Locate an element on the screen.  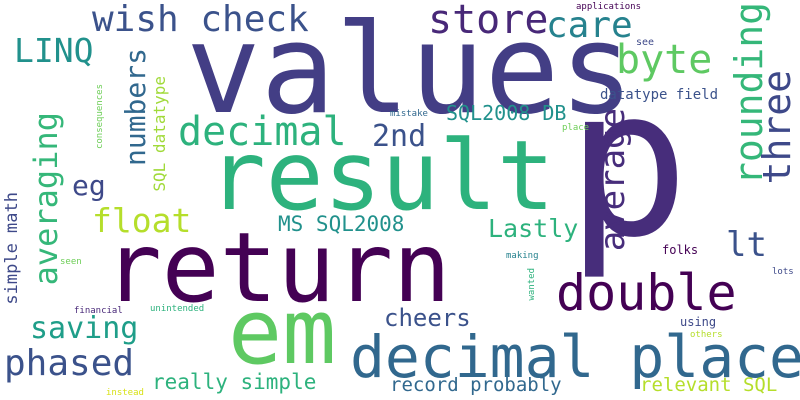
word-making: making is located at coordinates (522, 256).